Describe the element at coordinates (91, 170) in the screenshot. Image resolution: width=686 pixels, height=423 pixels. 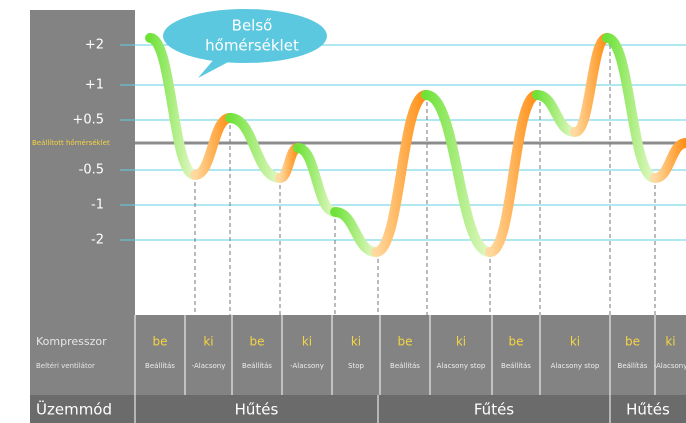
I see `y-label: -0.5` at that location.